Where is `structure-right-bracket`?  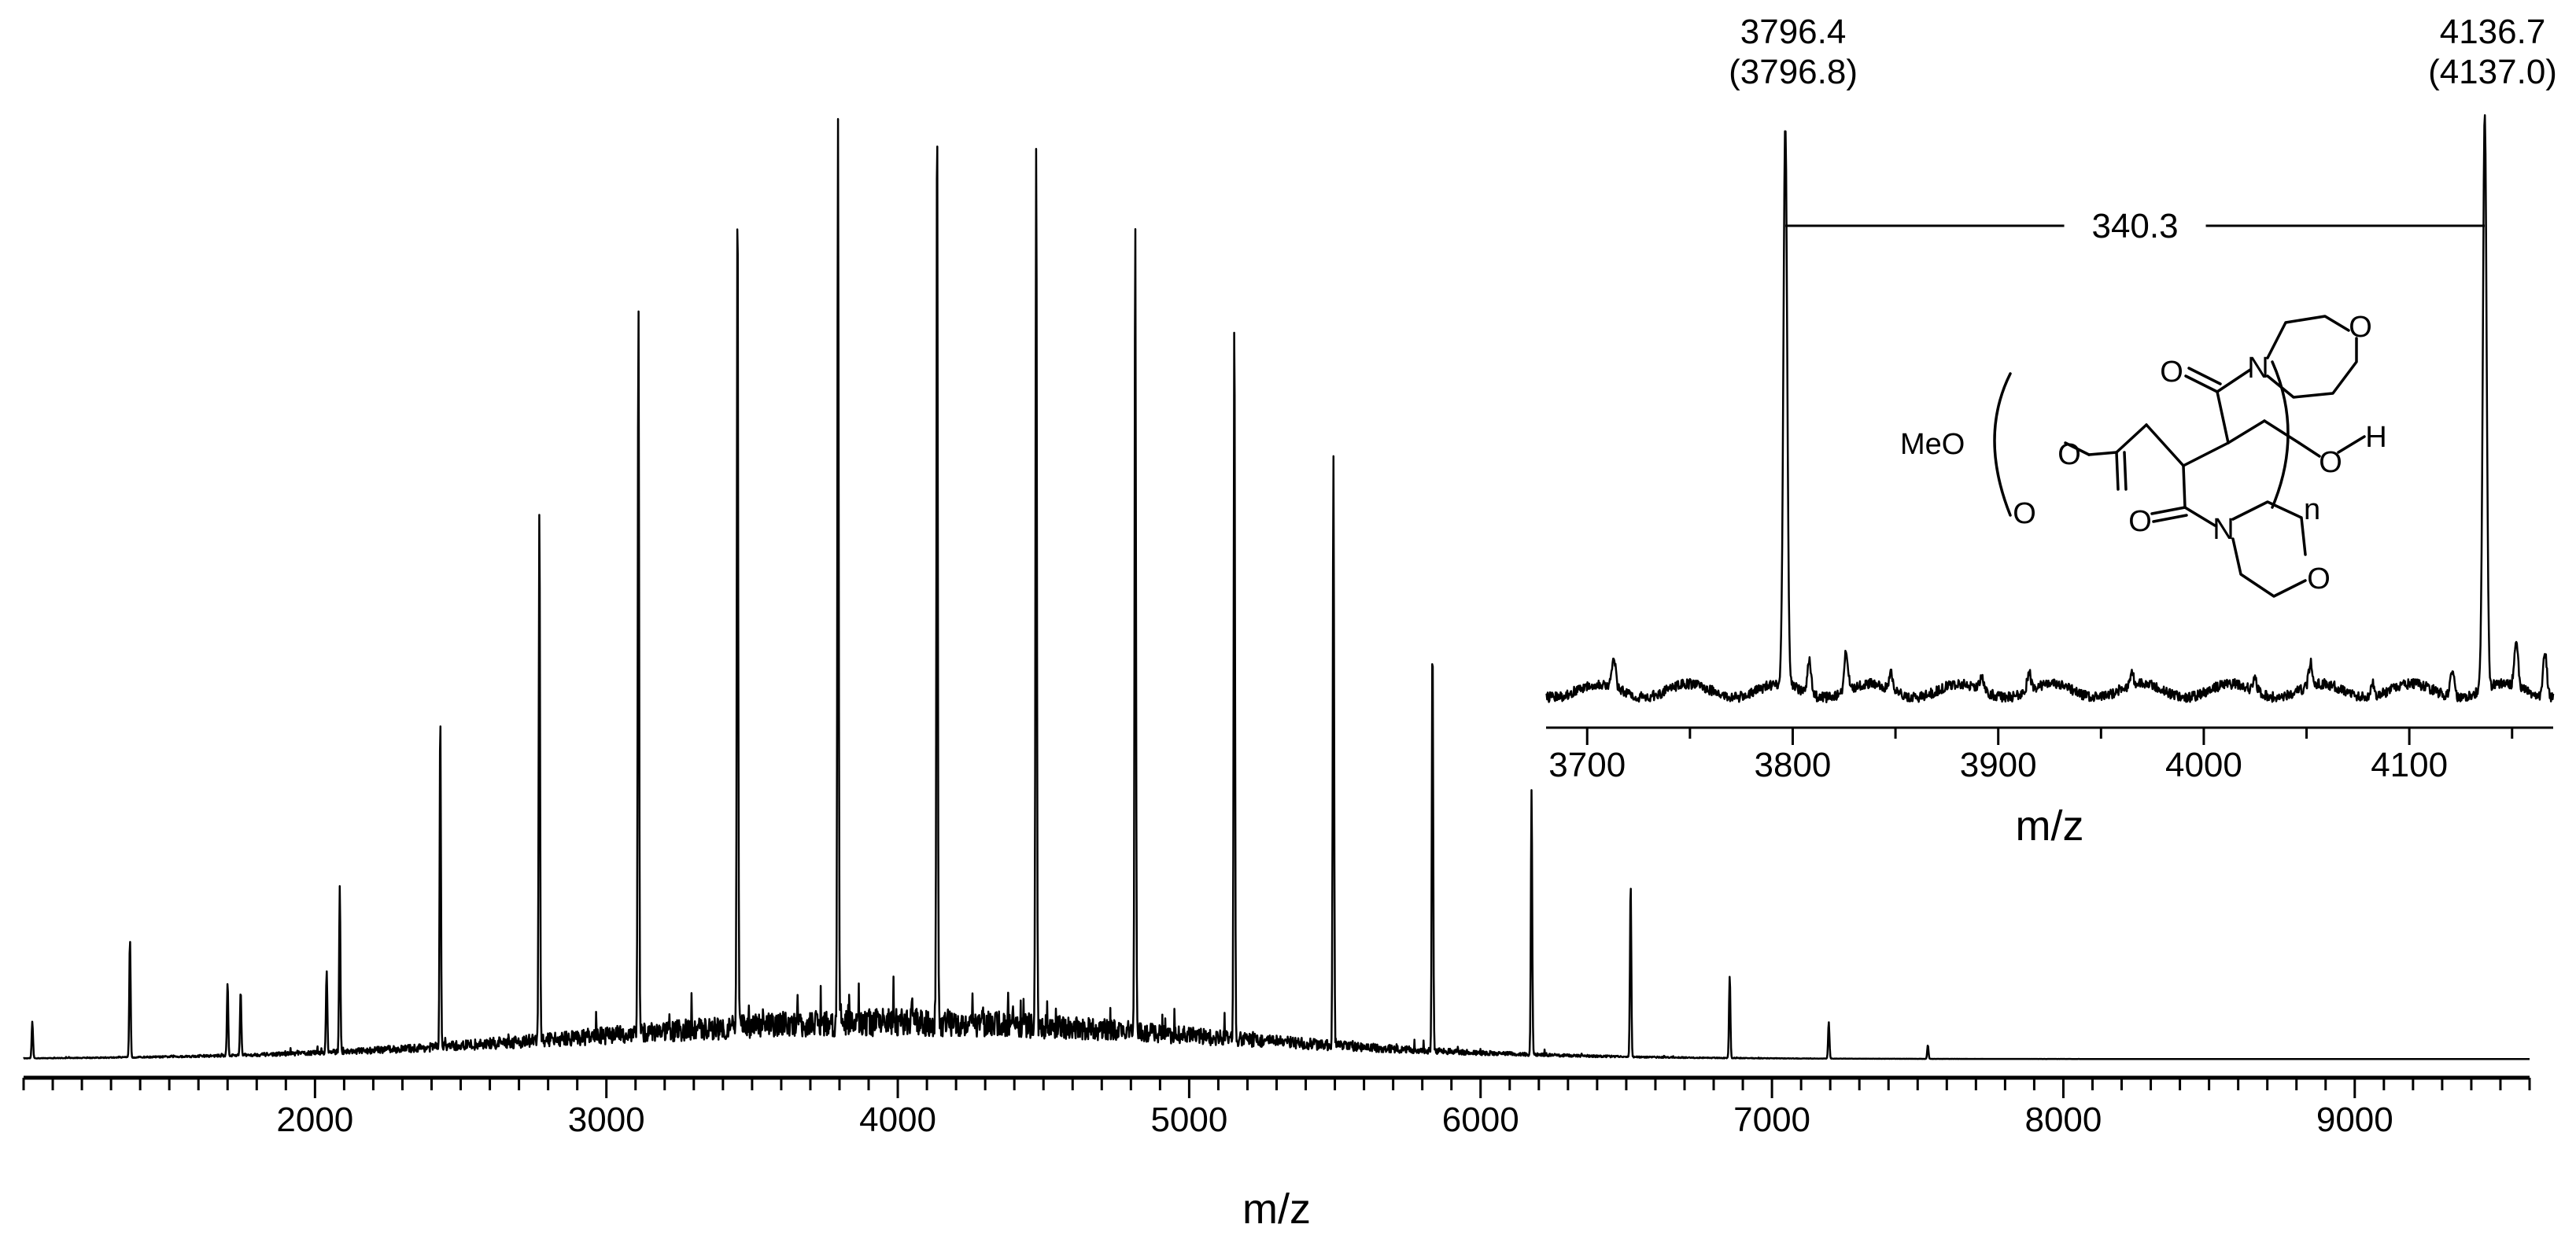
structure-right-bracket is located at coordinates (2280, 434).